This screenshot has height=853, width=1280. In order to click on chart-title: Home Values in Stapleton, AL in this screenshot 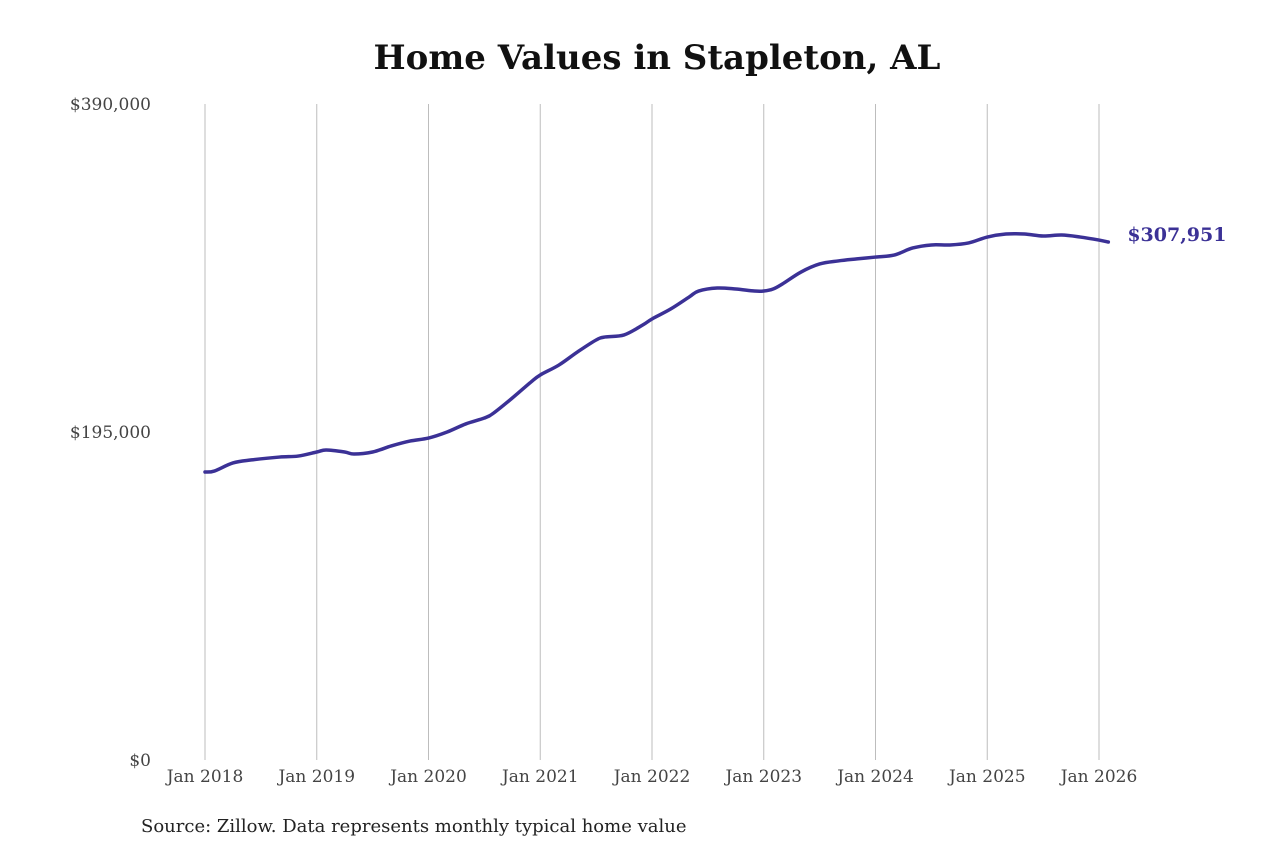, I will do `click(657, 58)`.